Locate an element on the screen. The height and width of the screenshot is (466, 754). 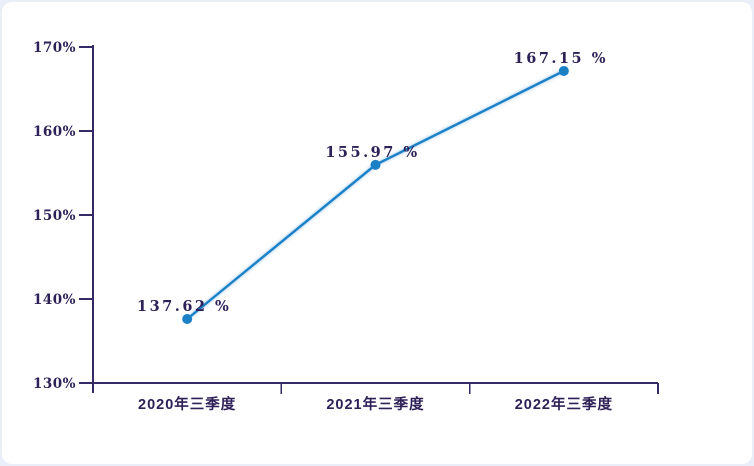
x-tick-label: 2020年三季度 is located at coordinates (187, 404).